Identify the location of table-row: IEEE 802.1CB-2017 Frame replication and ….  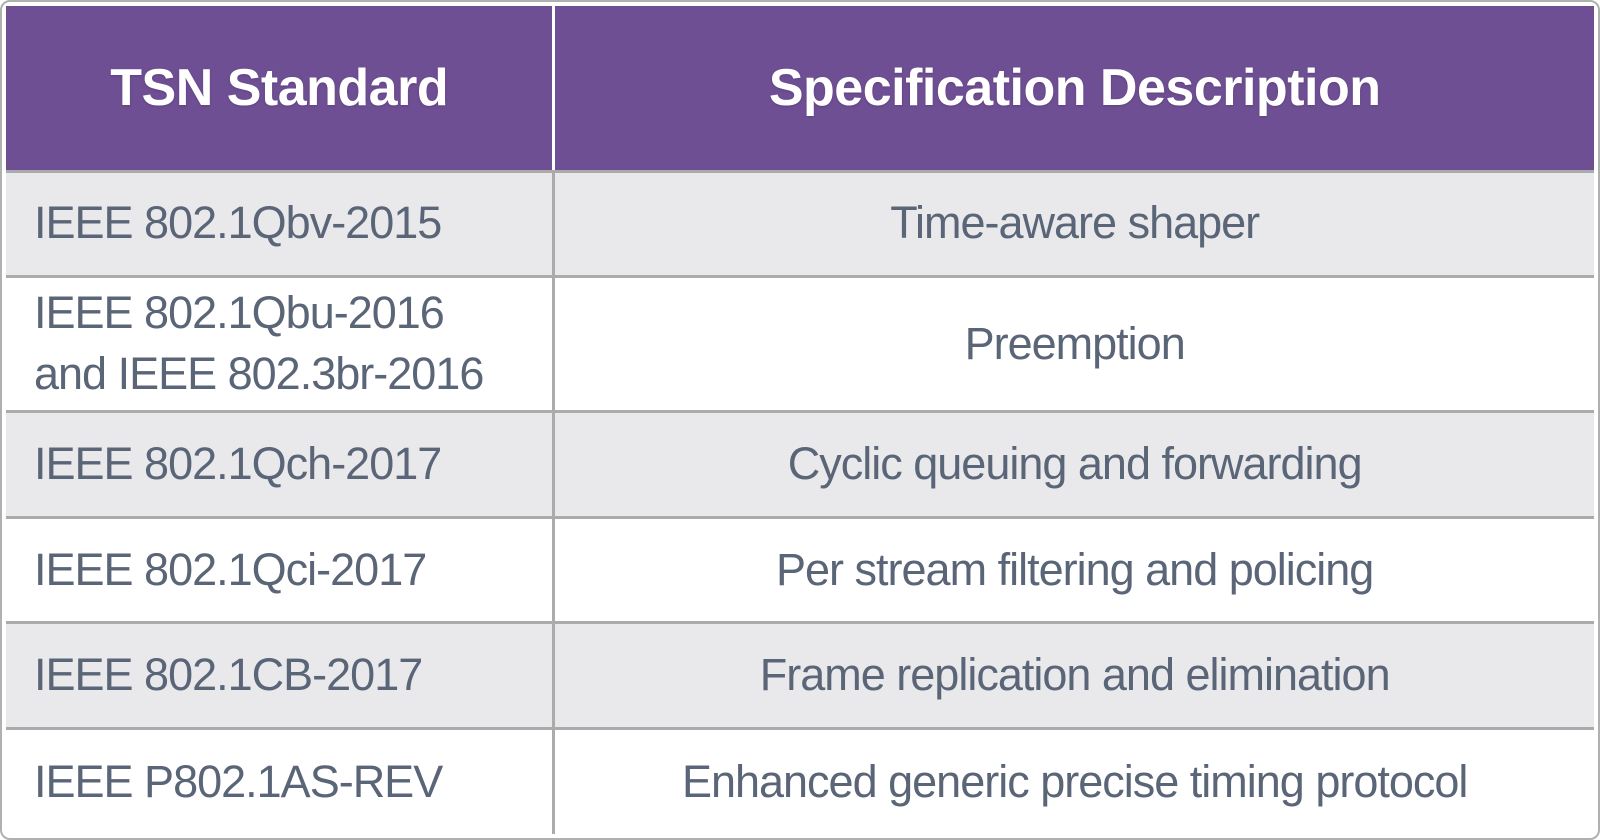
(800, 676).